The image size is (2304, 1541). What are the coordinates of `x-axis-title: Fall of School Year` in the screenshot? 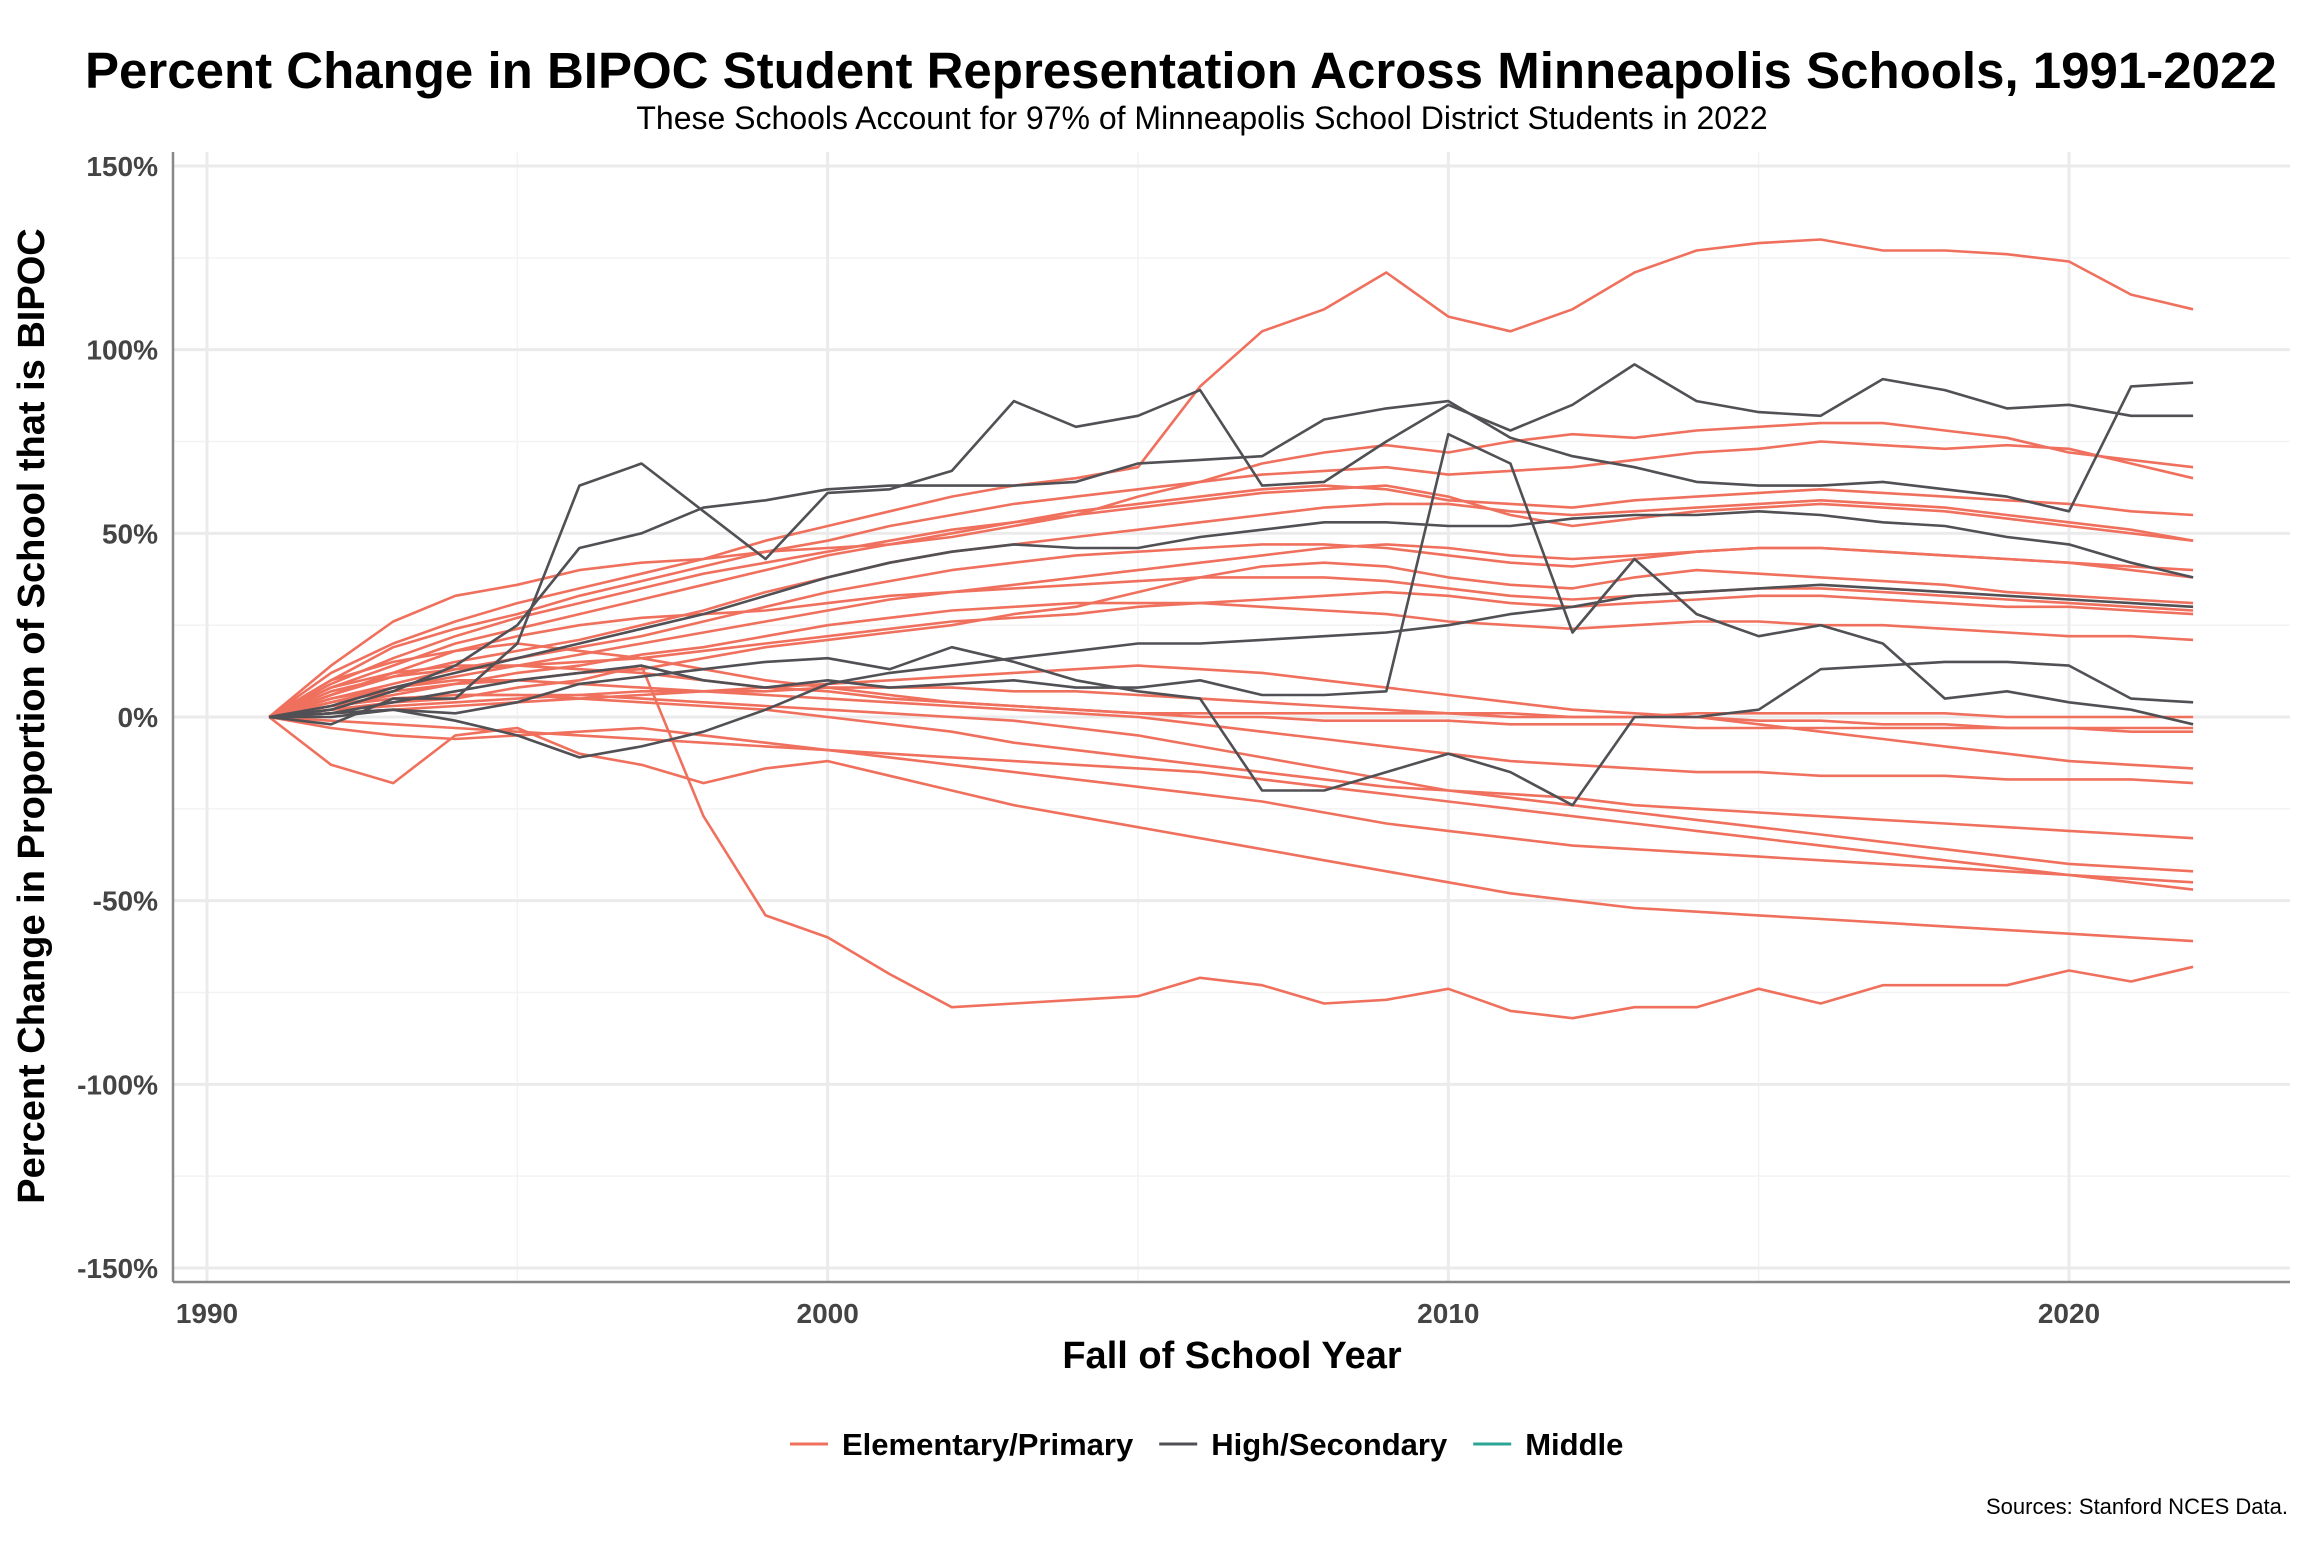 It's located at (1232, 1356).